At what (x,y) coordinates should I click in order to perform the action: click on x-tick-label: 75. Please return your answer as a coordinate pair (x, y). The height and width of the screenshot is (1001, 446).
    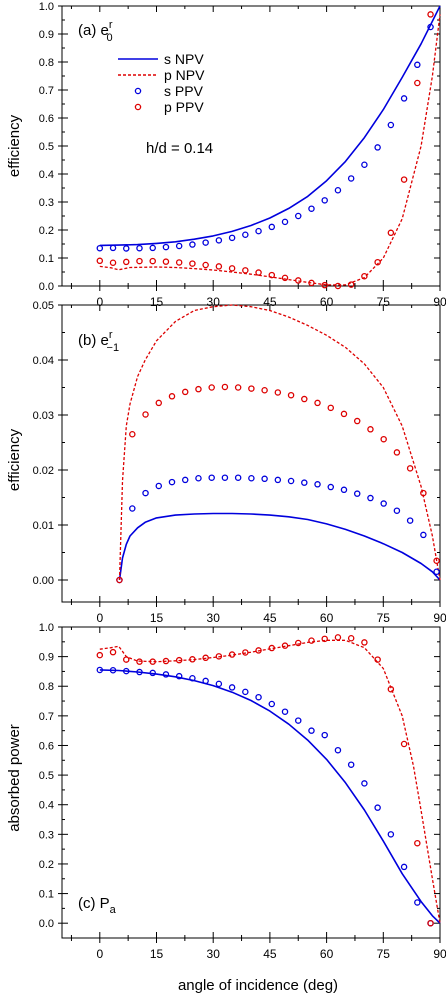
    Looking at the image, I should click on (384, 618).